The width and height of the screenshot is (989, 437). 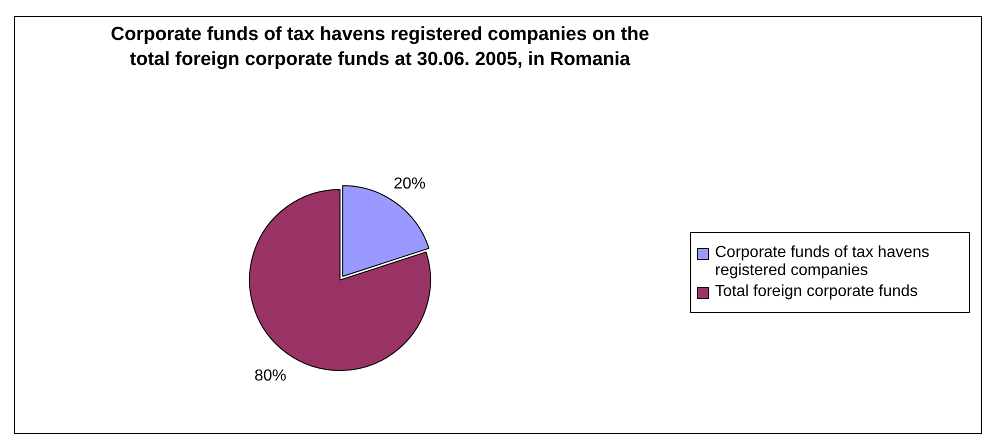 I want to click on legend-label: Corporate funds of tax havens registered companies, so click(x=822, y=262).